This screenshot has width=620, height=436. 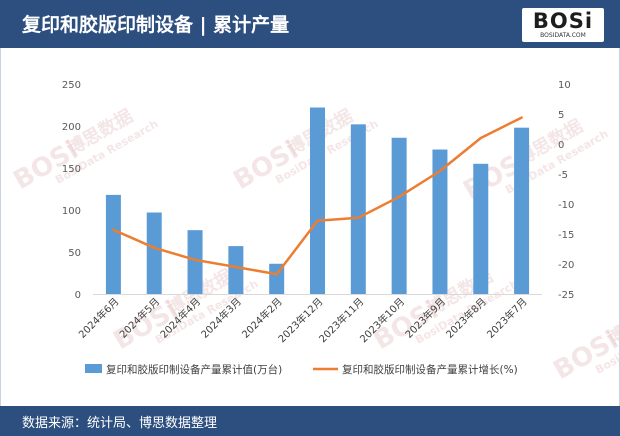 I want to click on y-left-tick-label: 50, so click(x=74, y=253).